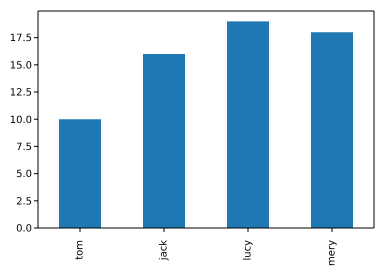 The width and height of the screenshot is (382, 268). Describe the element at coordinates (21, 93) in the screenshot. I see `y-tick-label: 12.5` at that location.